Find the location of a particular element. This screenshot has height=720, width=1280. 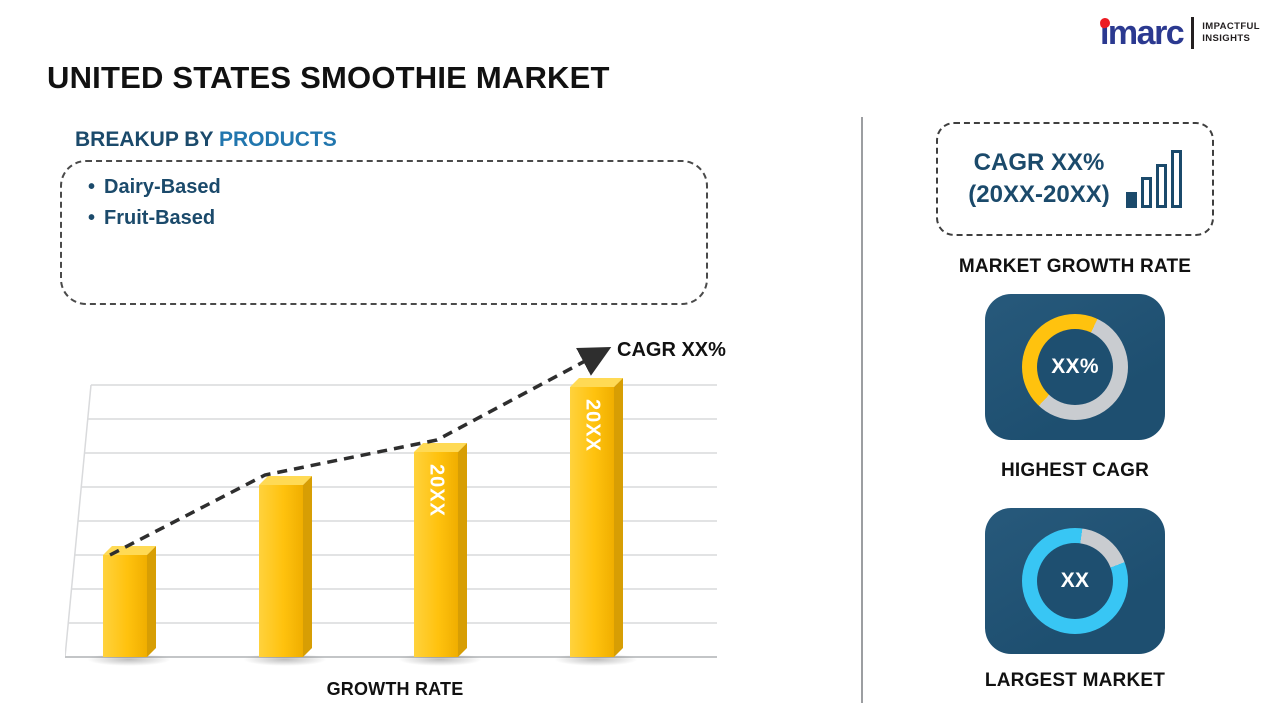

bar-chart-icon is located at coordinates (1153, 179).